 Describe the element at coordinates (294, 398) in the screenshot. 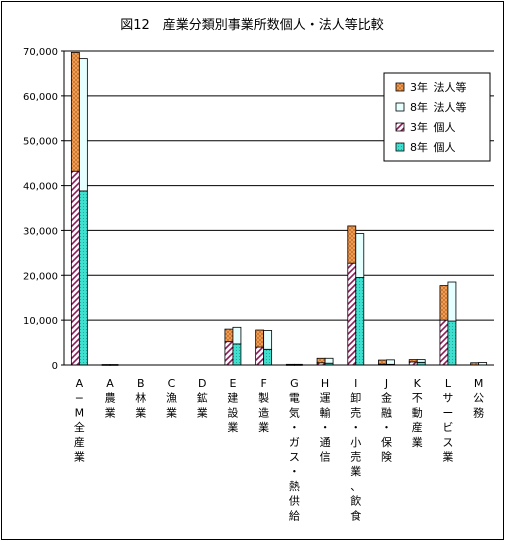

I see `x-category-label: 電` at that location.